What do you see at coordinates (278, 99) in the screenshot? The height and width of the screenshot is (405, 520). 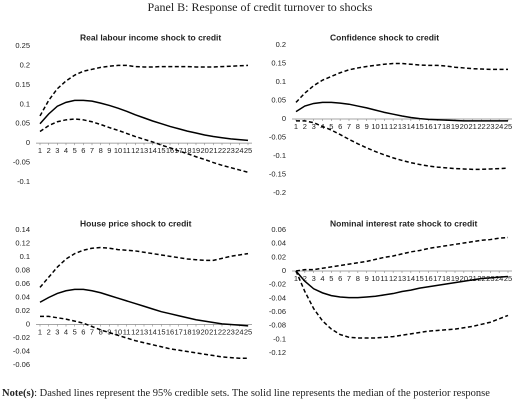 I see `y-tick-label: 0.05` at bounding box center [278, 99].